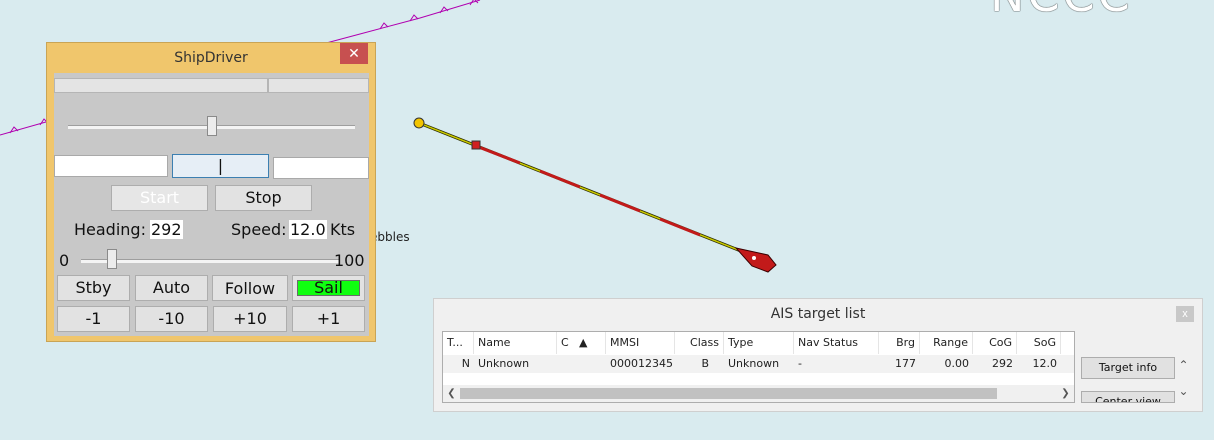  What do you see at coordinates (211, 58) in the screenshot?
I see `shipdriver-title: ShipDriver` at bounding box center [211, 58].